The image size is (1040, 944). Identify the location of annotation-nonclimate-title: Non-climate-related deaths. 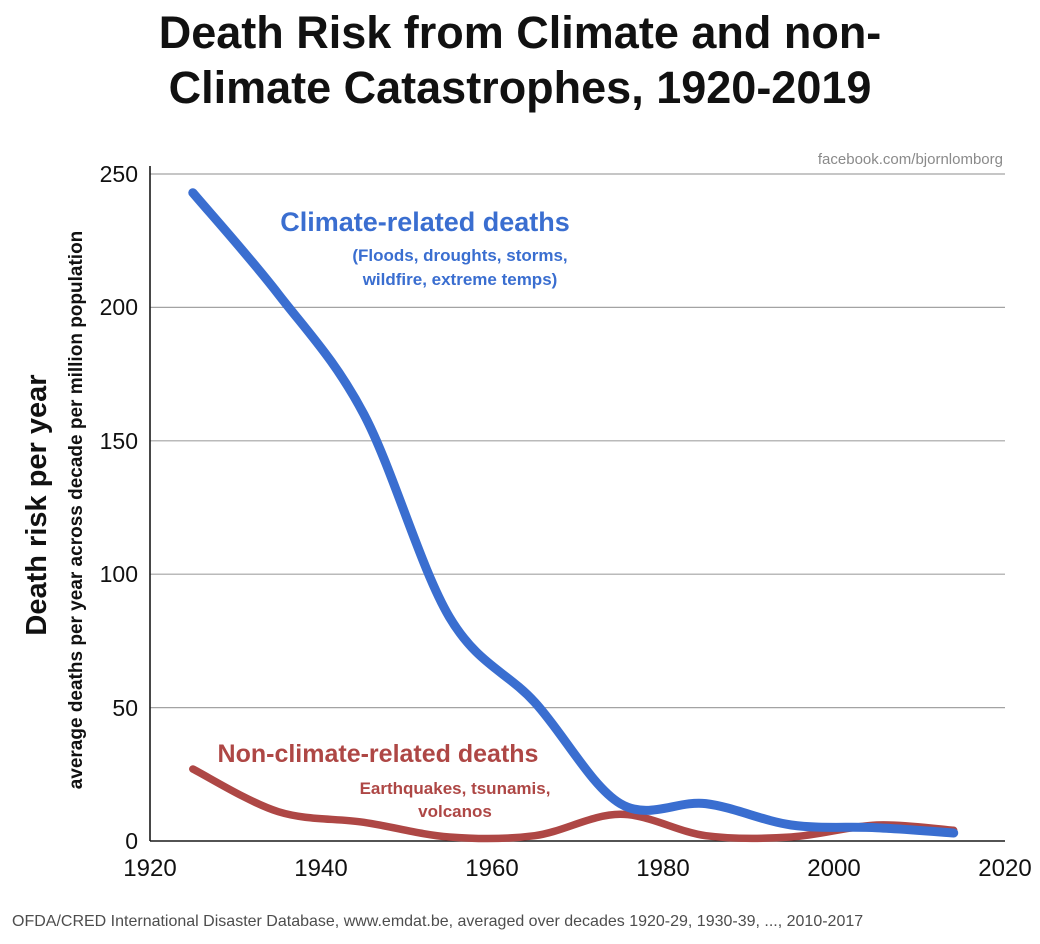
(378, 754).